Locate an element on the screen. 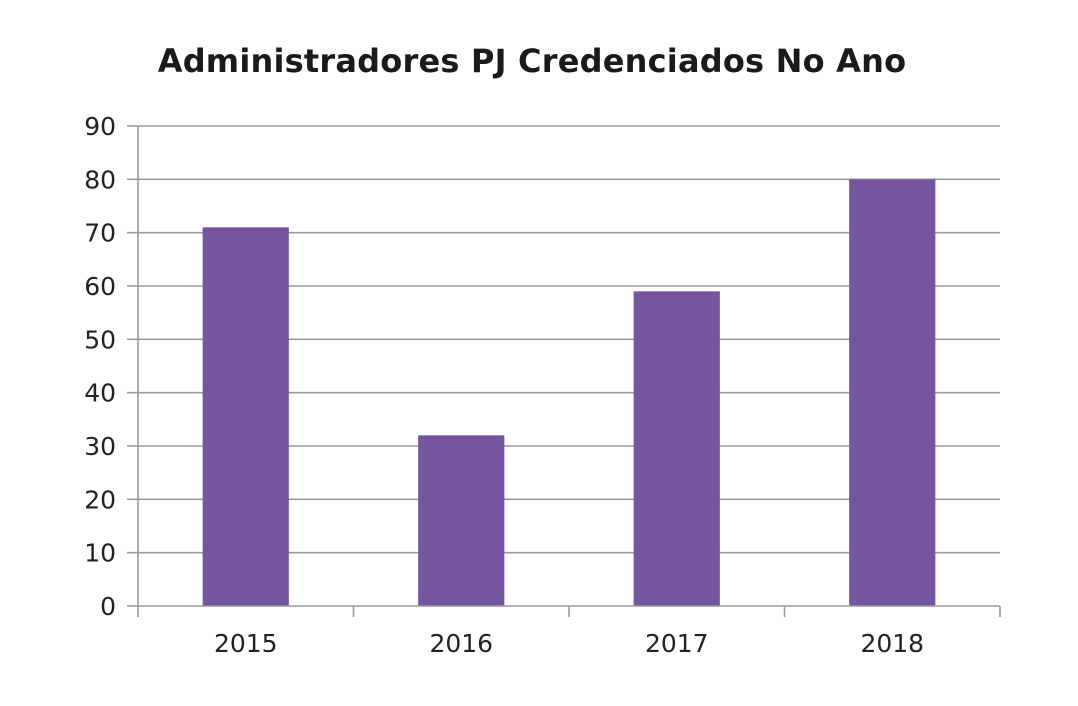  y-tick-label: 30 is located at coordinates (100, 446).